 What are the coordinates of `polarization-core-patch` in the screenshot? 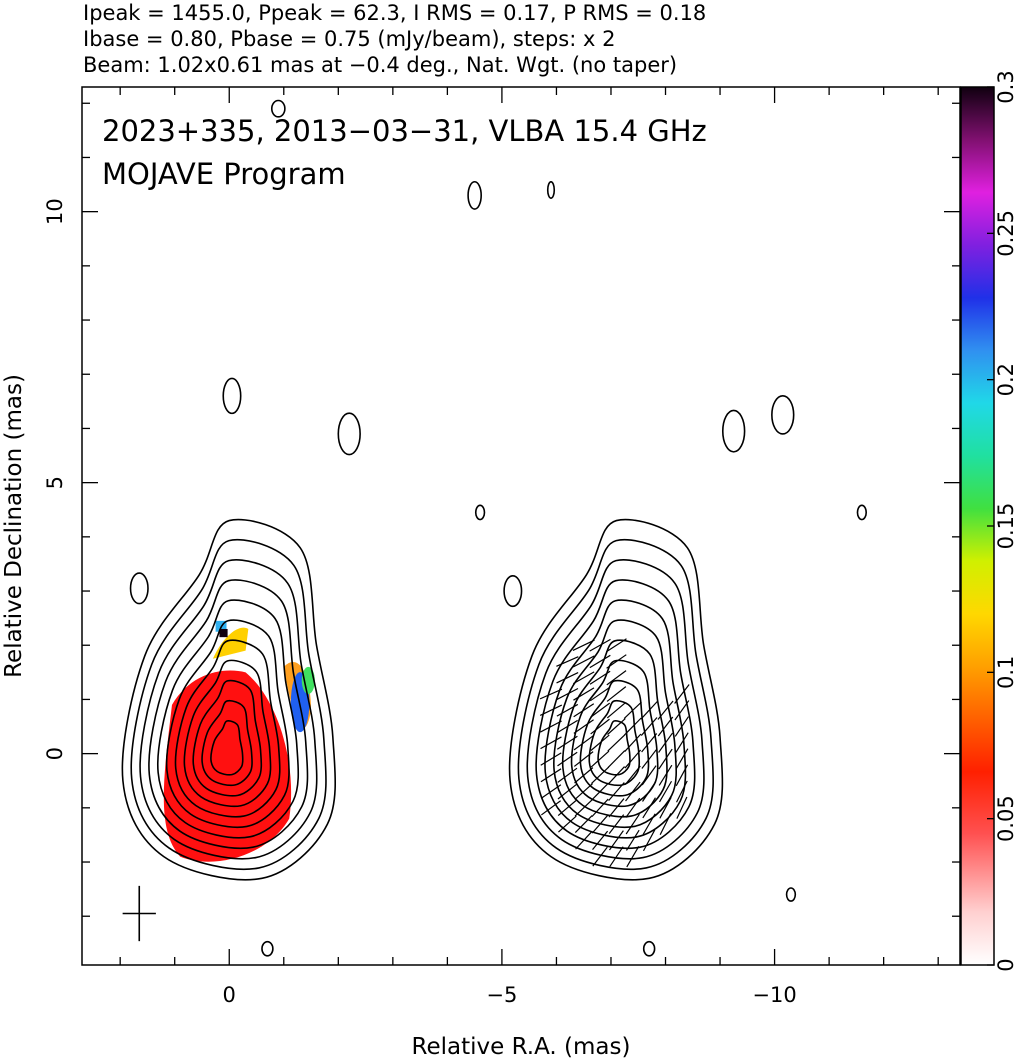 It's located at (227, 766).